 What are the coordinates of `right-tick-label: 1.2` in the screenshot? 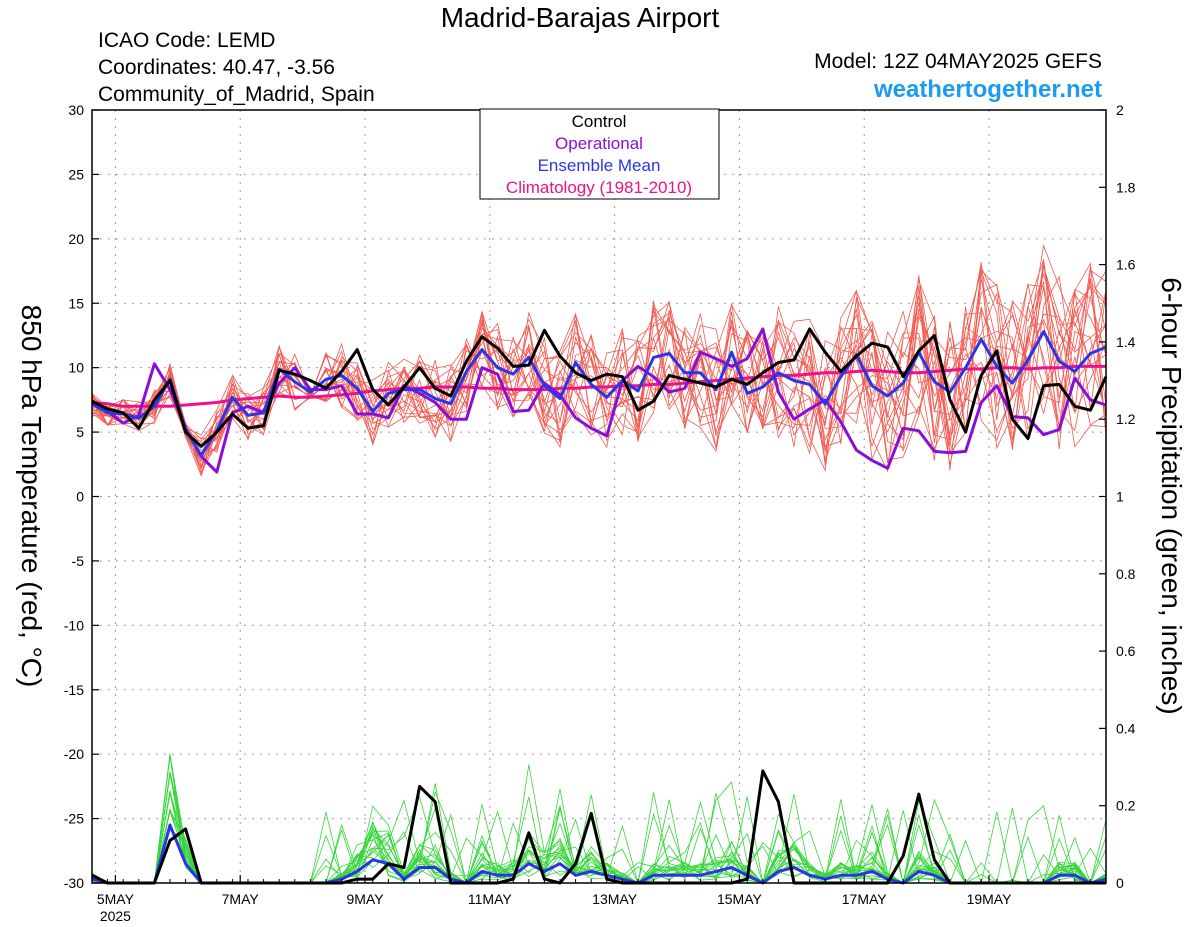 It's located at (1126, 419).